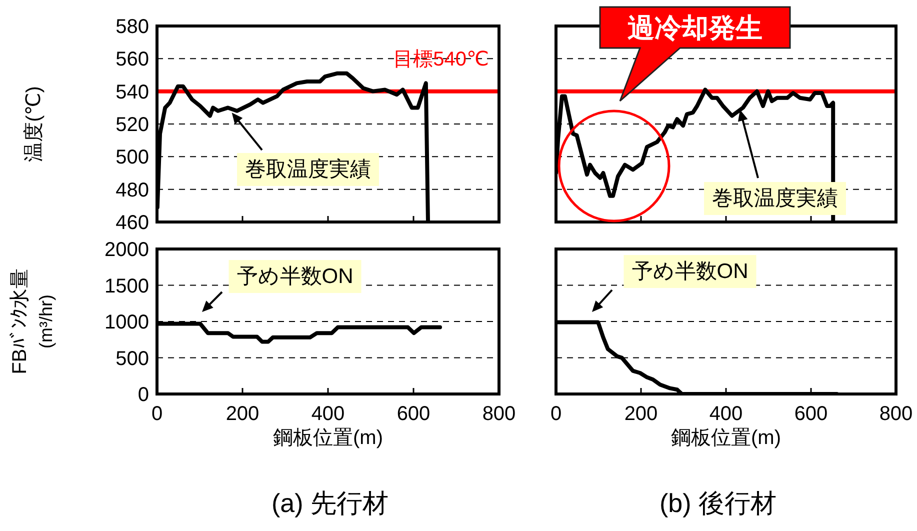  I want to click on y-tick-label: 1500, so click(126, 286).